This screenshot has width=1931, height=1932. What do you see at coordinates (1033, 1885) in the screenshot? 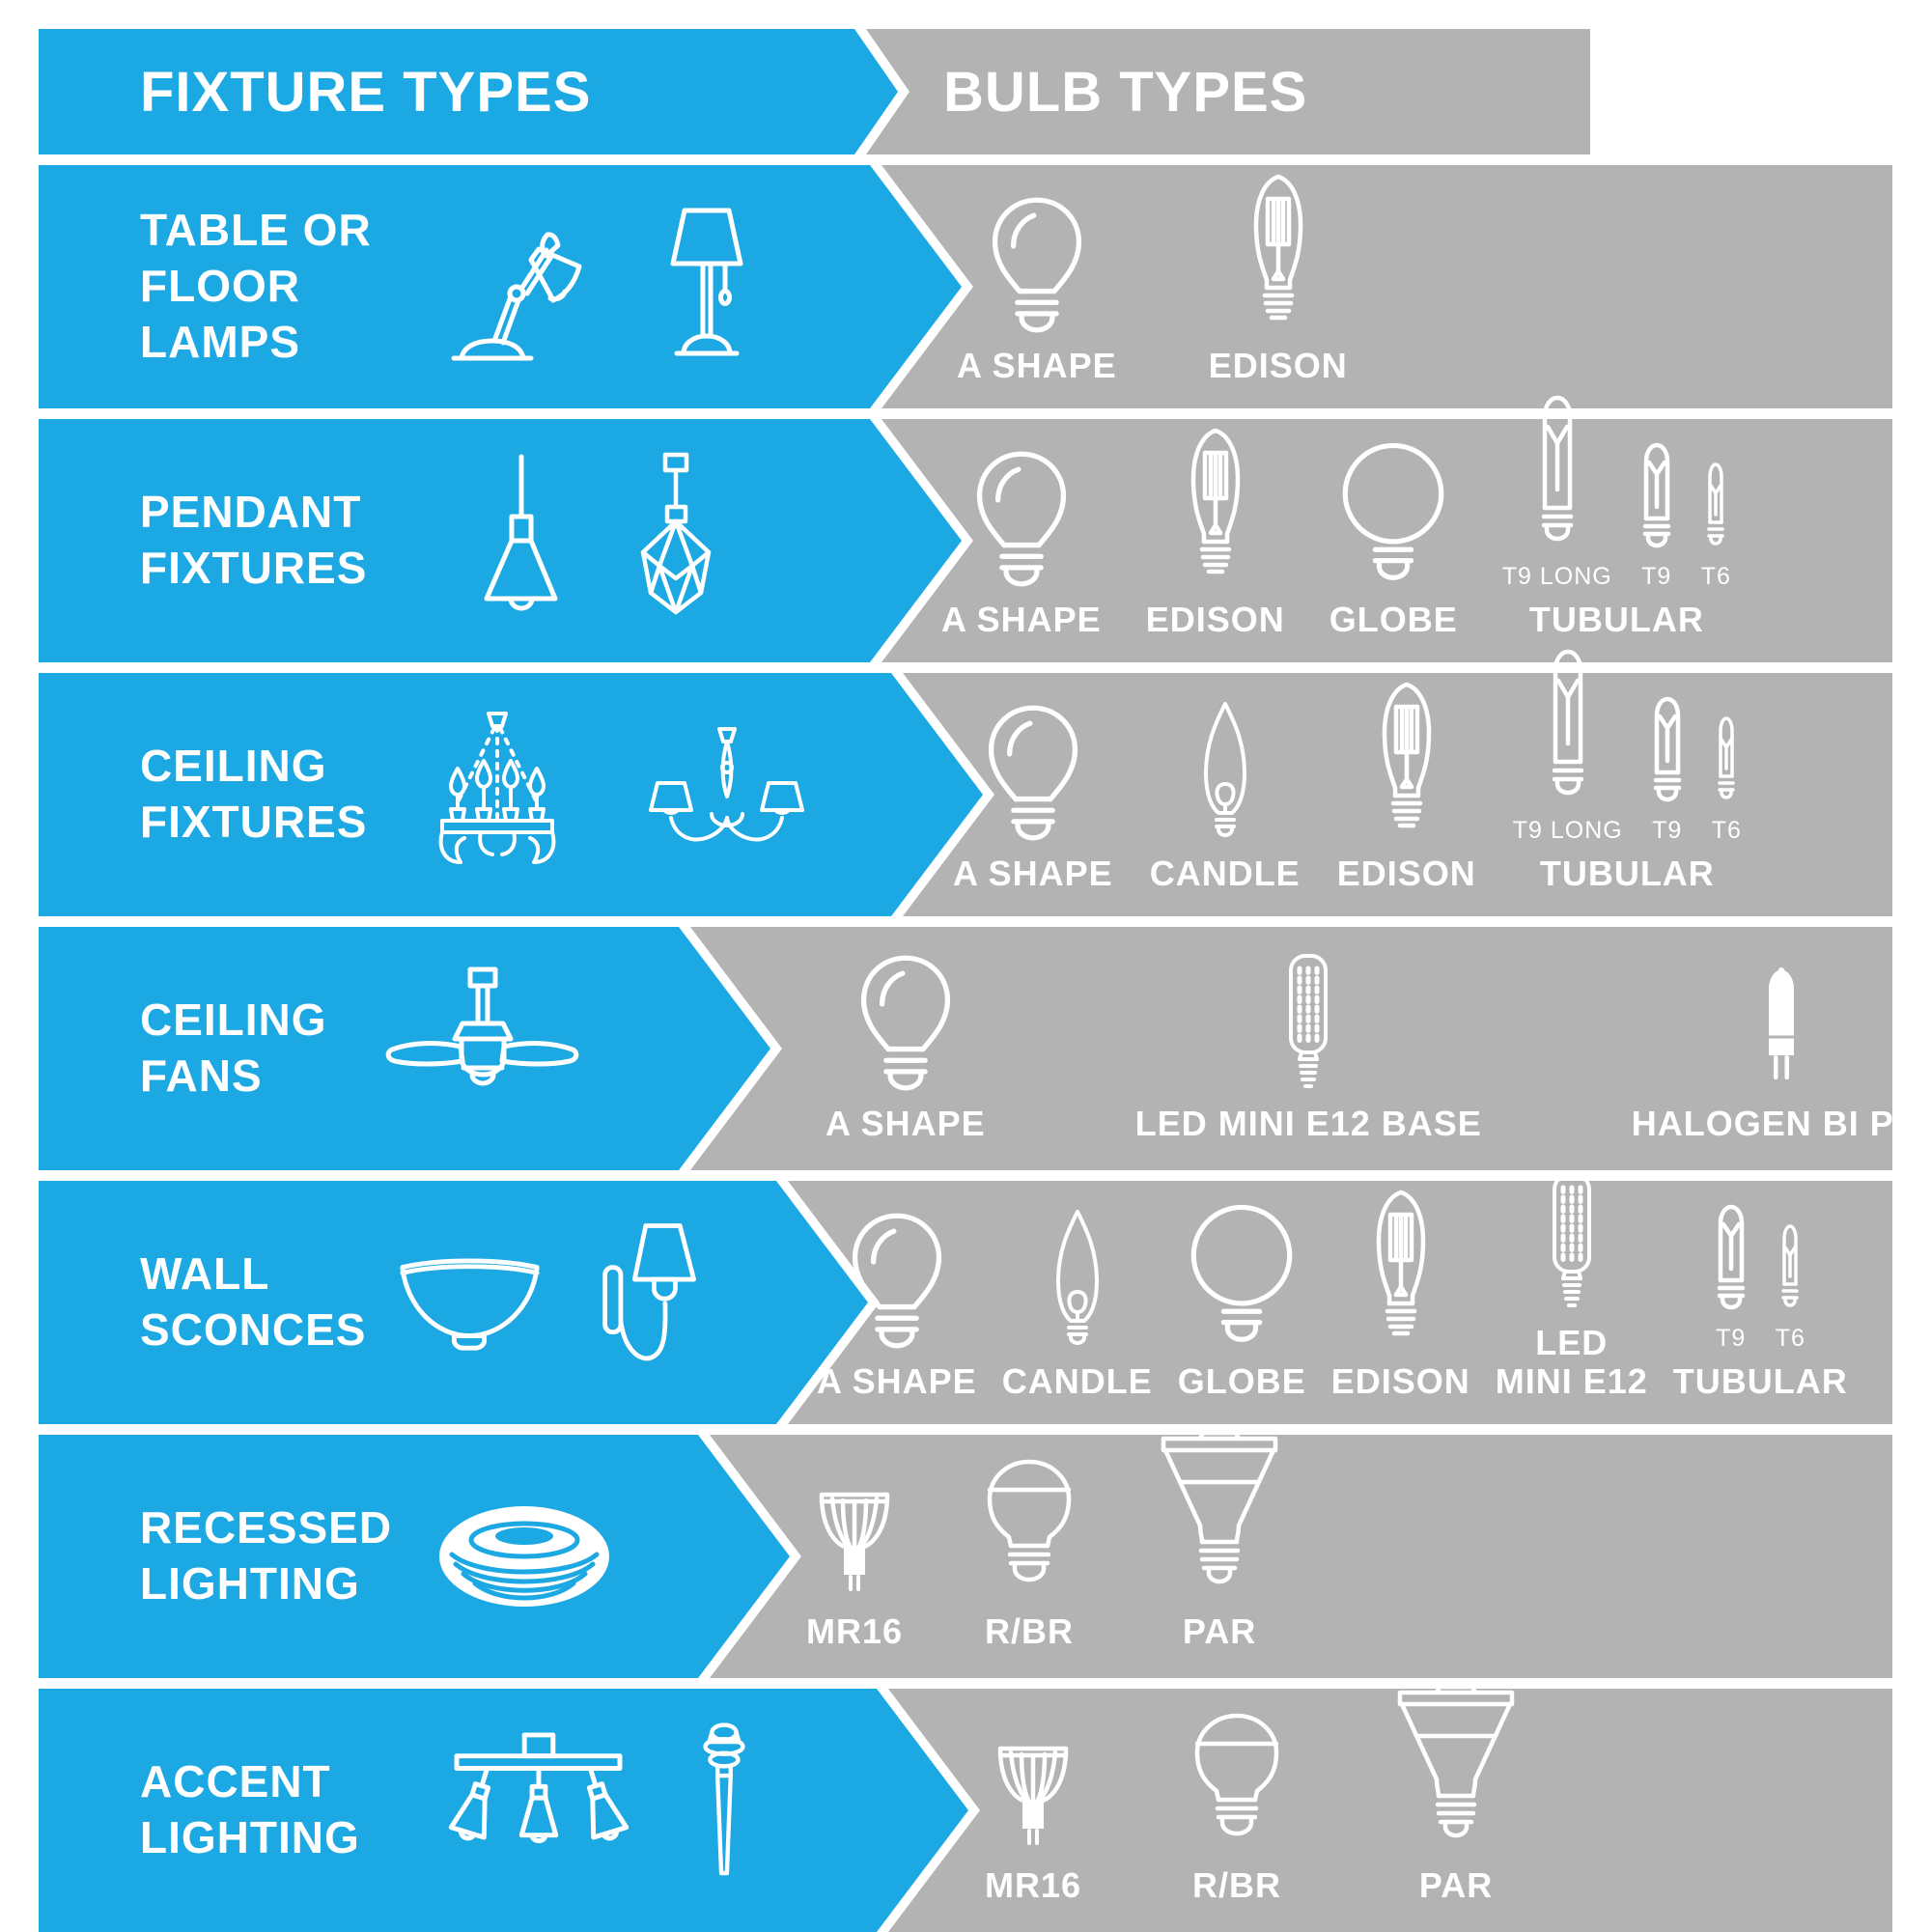
I see `bulb-label-mr16: MR16` at bounding box center [1033, 1885].